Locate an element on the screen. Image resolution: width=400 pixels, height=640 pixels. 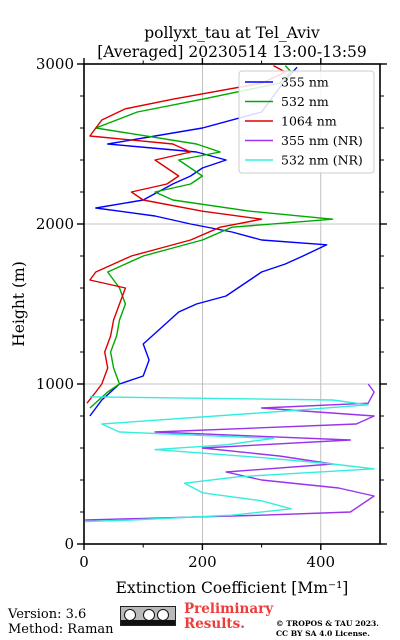
x-tick-label: 0 is located at coordinates (84, 562).